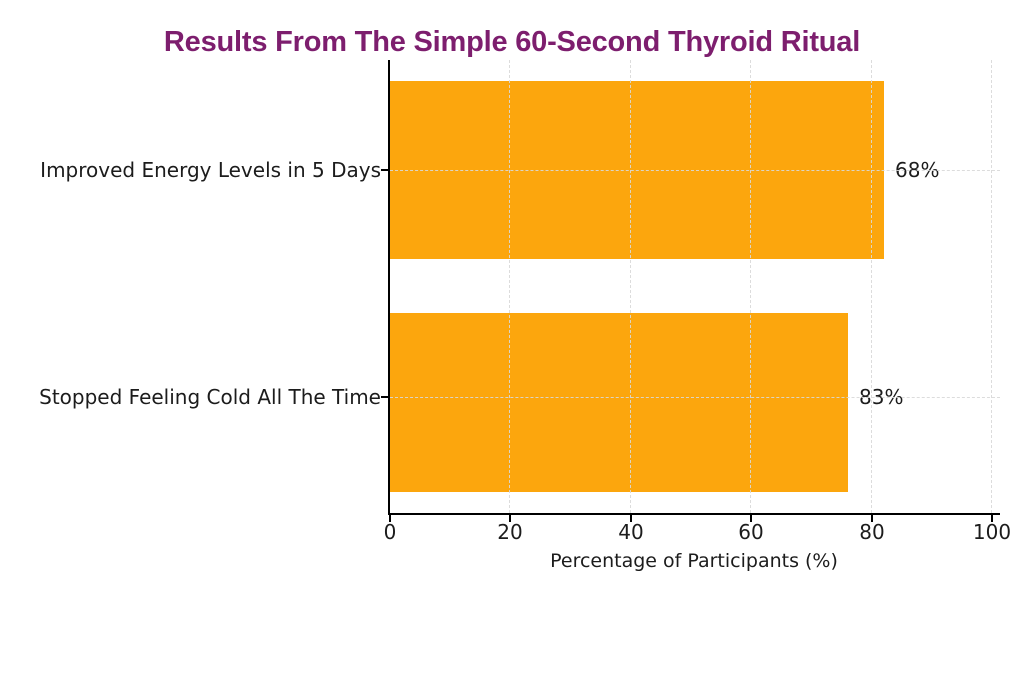  I want to click on ytick-label-improved-energy-levels: Improved Energy Levels in 5 Days, so click(210, 170).